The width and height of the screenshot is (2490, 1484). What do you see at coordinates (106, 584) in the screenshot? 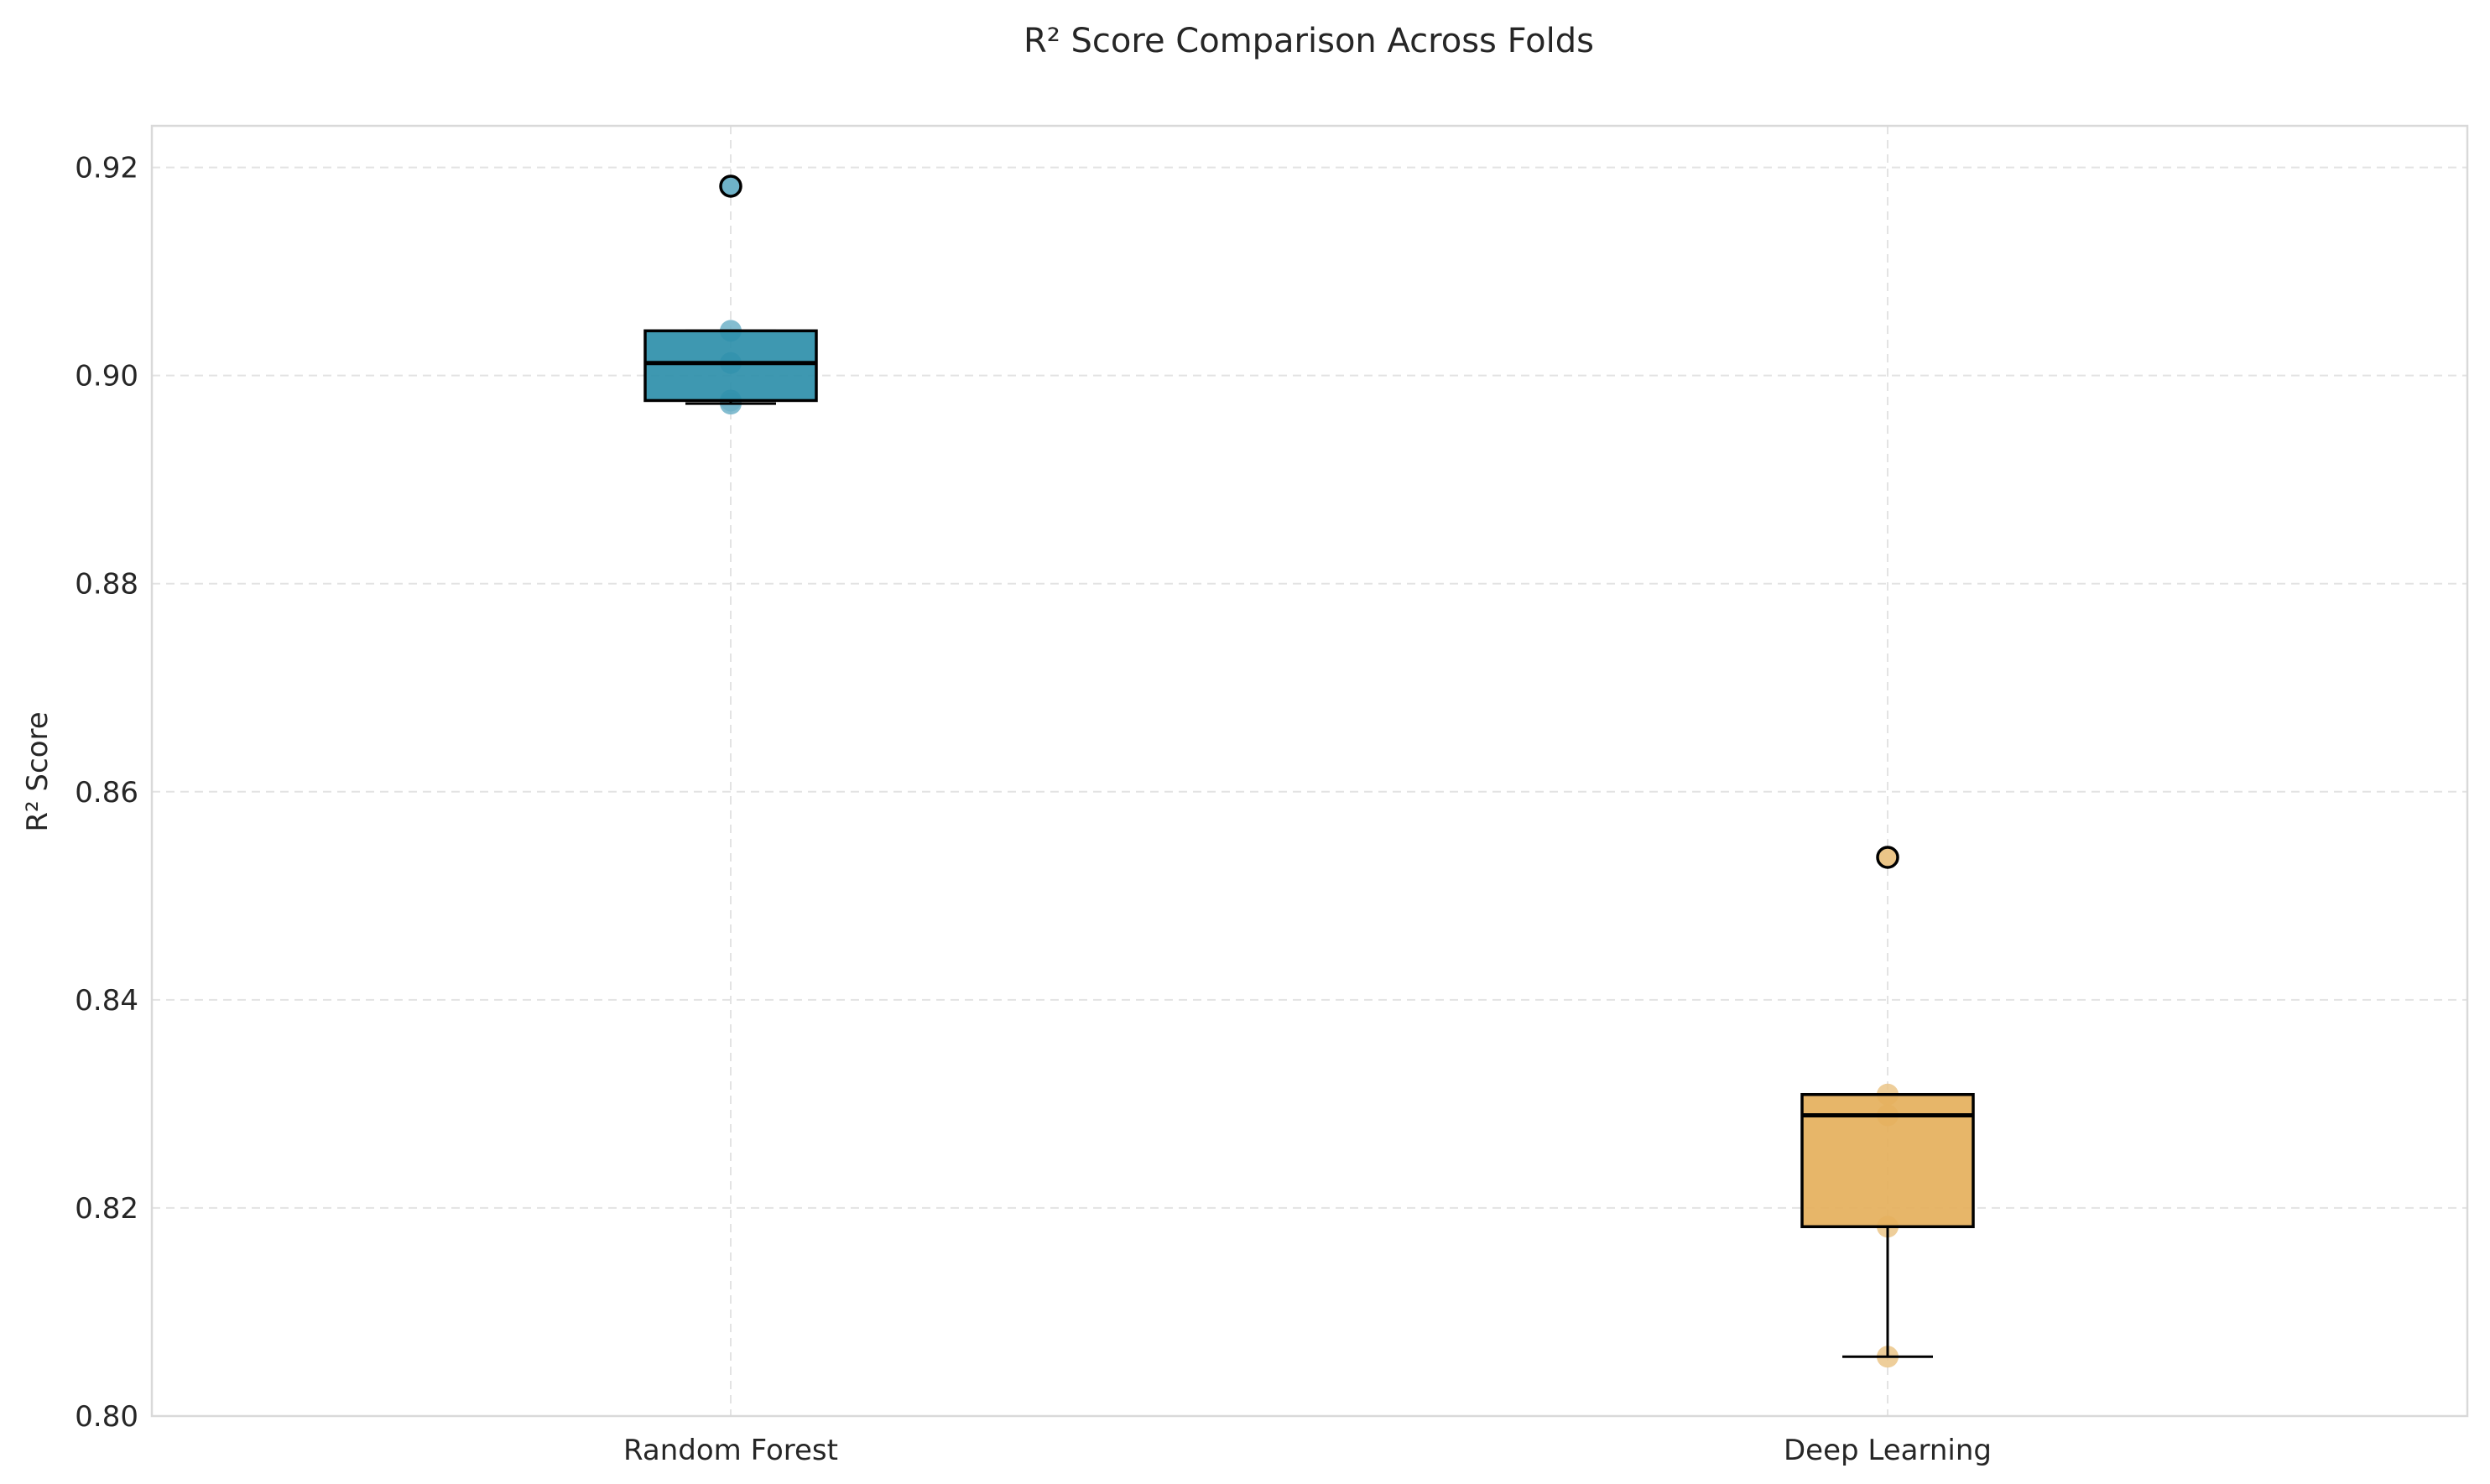
I see `y-tick-label: 0.88` at bounding box center [106, 584].